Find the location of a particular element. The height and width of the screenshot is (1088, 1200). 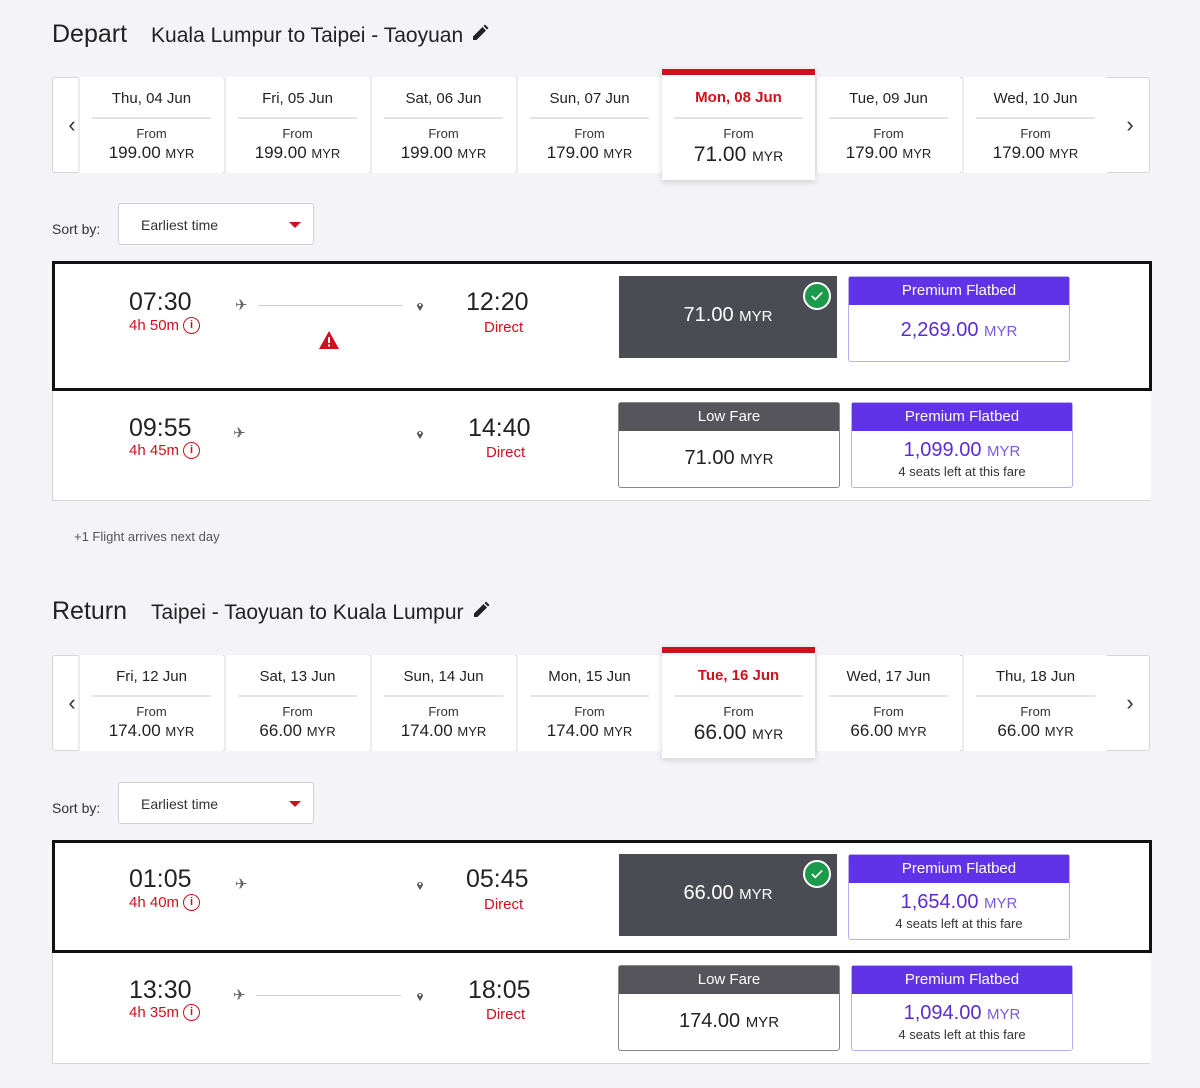

date-tab: Fri, 05 Jun From 199.00 MYR is located at coordinates (296, 125).